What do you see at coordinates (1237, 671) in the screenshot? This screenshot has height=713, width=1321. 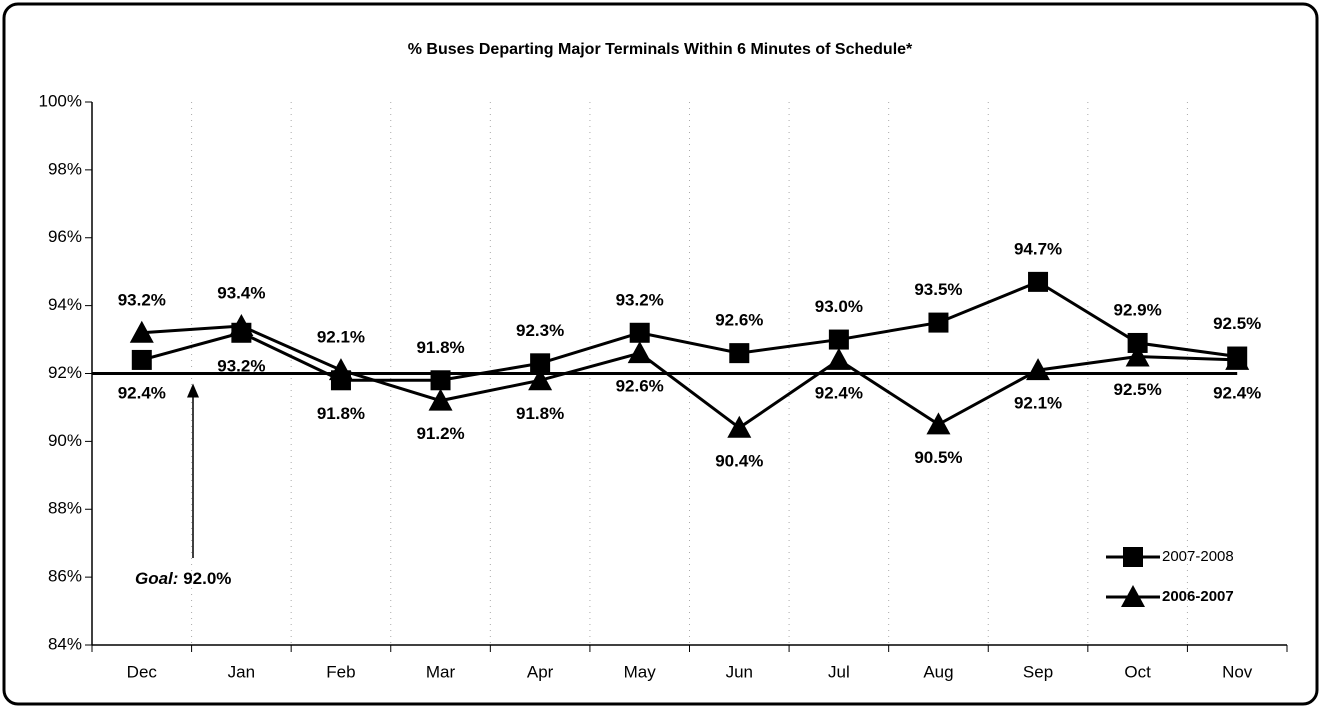 I see `x-tick-label: Nov` at bounding box center [1237, 671].